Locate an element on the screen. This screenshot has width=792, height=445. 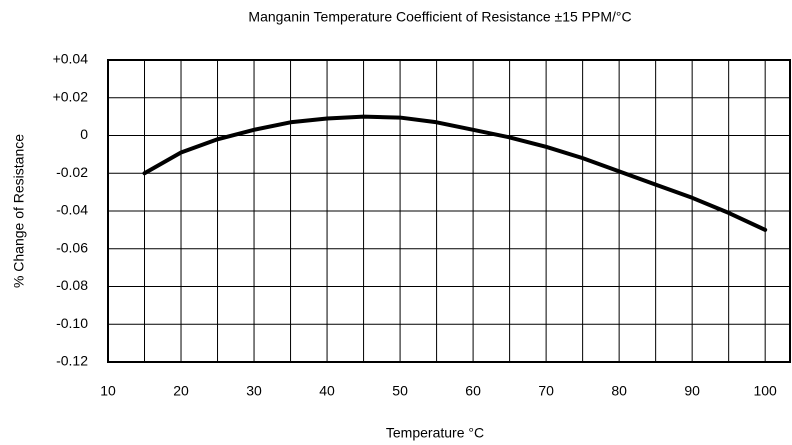
x-tick-label: 20 is located at coordinates (181, 391).